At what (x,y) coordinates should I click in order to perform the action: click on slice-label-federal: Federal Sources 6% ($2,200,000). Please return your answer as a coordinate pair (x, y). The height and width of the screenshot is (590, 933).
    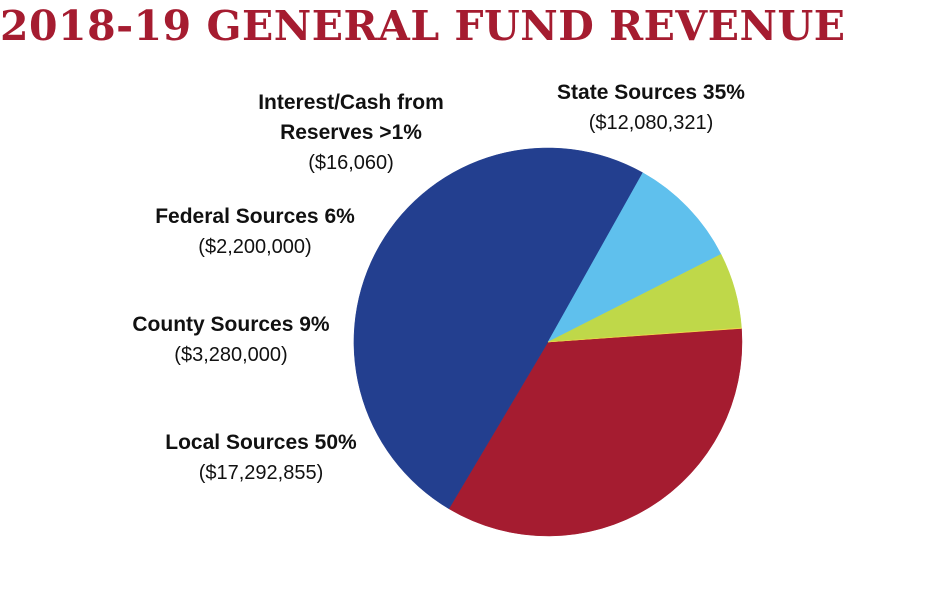
    Looking at the image, I should click on (255, 232).